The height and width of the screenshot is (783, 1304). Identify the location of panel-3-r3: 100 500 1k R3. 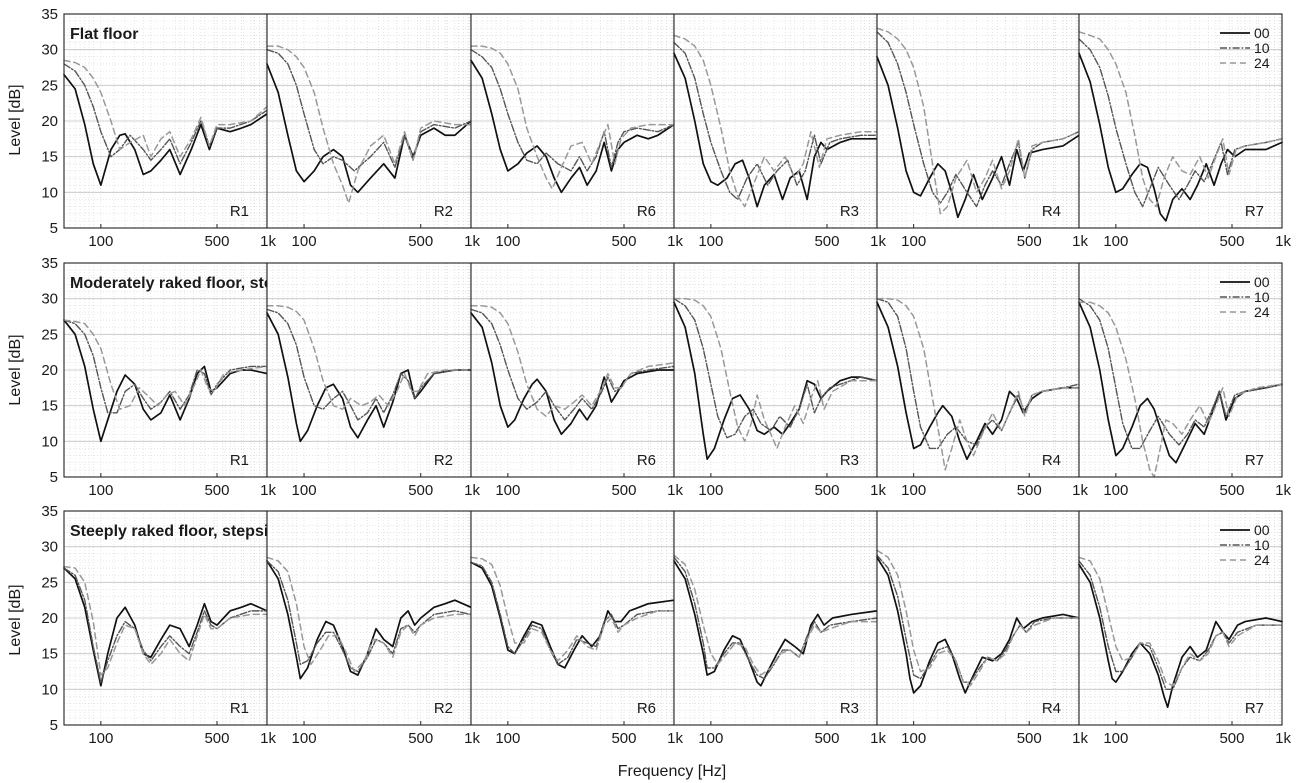
(779, 628).